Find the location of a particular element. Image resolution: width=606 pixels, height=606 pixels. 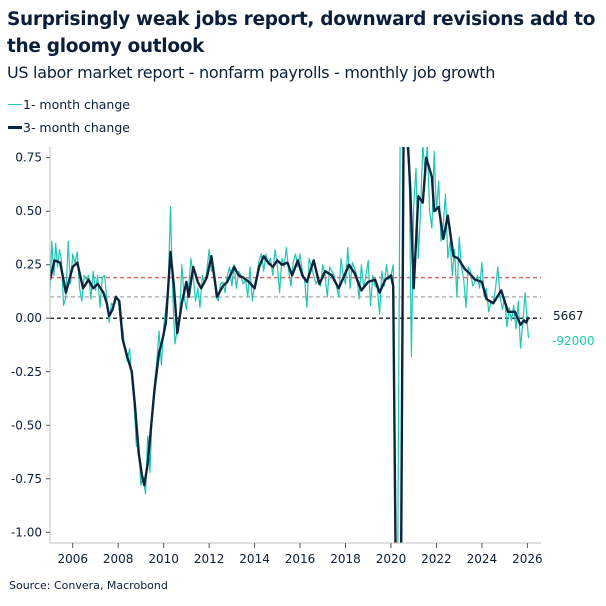

y-tick-label: -0.50 is located at coordinates (26, 425).